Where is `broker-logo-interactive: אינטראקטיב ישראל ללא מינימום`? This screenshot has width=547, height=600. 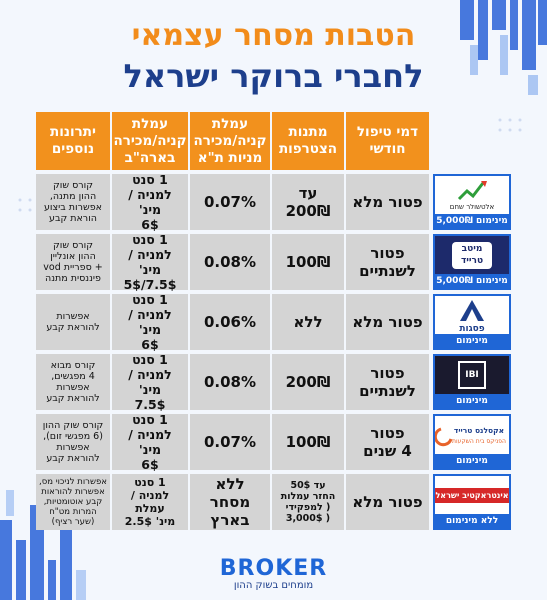 broker-logo-interactive: אינטראקטיב ישראל ללא מינימום is located at coordinates (472, 502).